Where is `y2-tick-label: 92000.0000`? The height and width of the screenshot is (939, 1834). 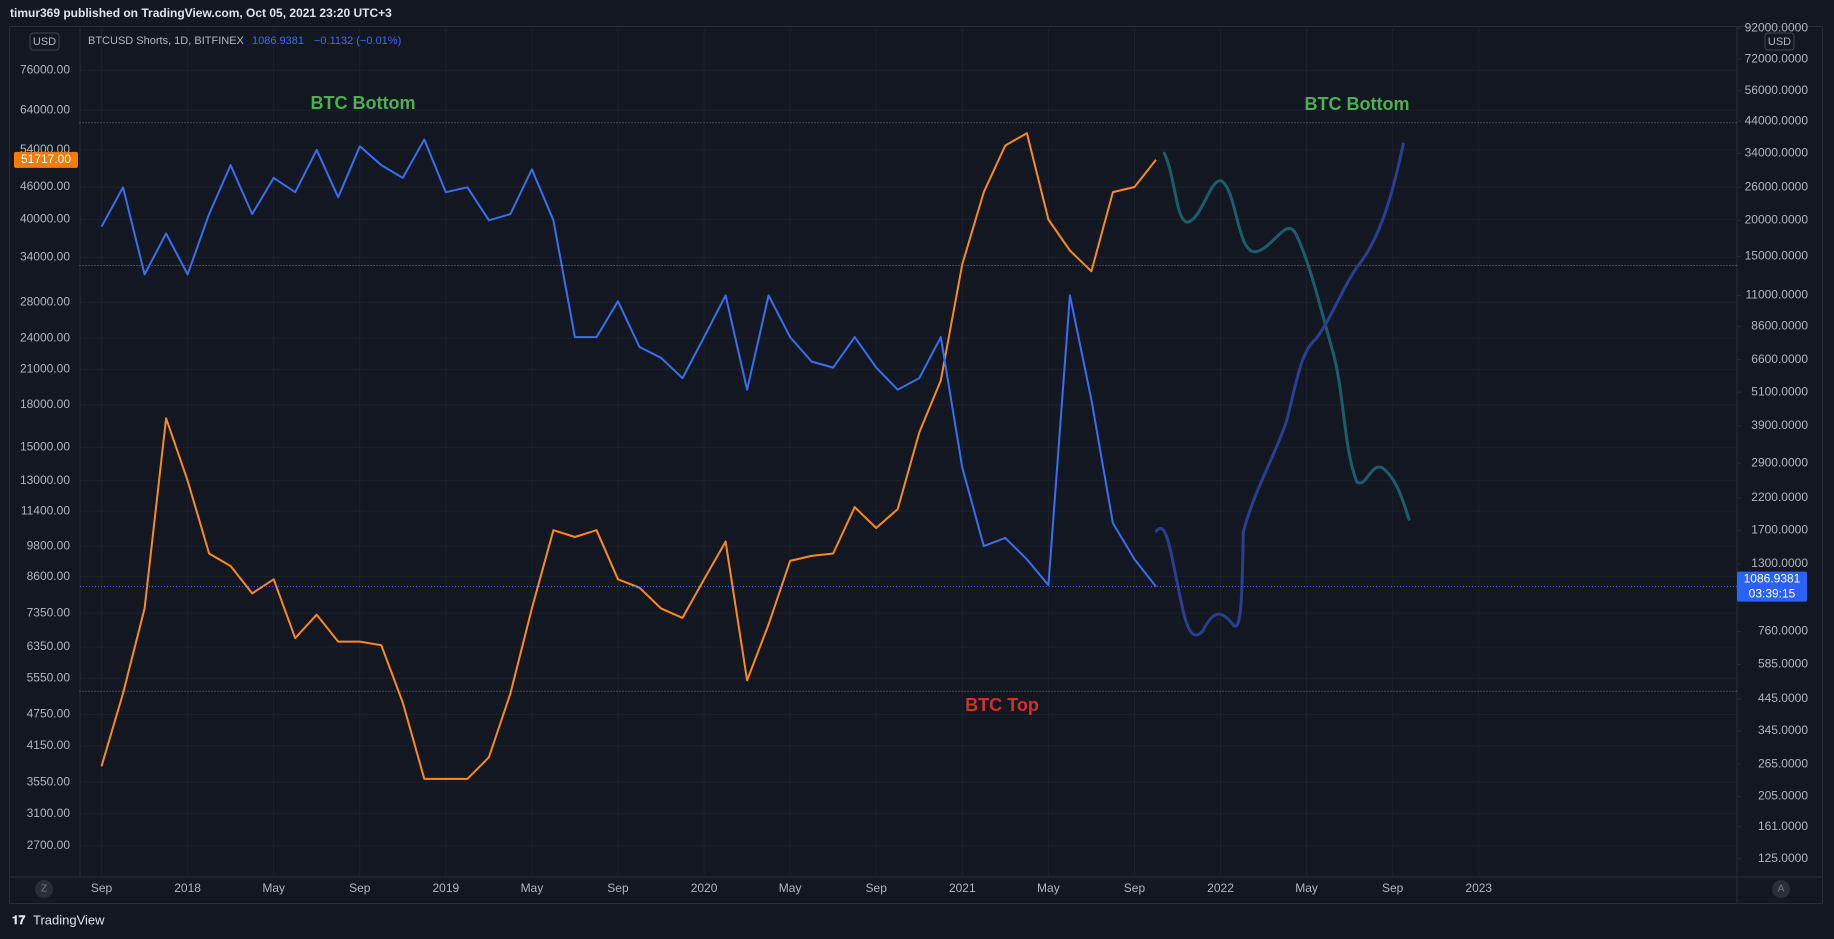 y2-tick-label: 92000.0000 is located at coordinates (1777, 27).